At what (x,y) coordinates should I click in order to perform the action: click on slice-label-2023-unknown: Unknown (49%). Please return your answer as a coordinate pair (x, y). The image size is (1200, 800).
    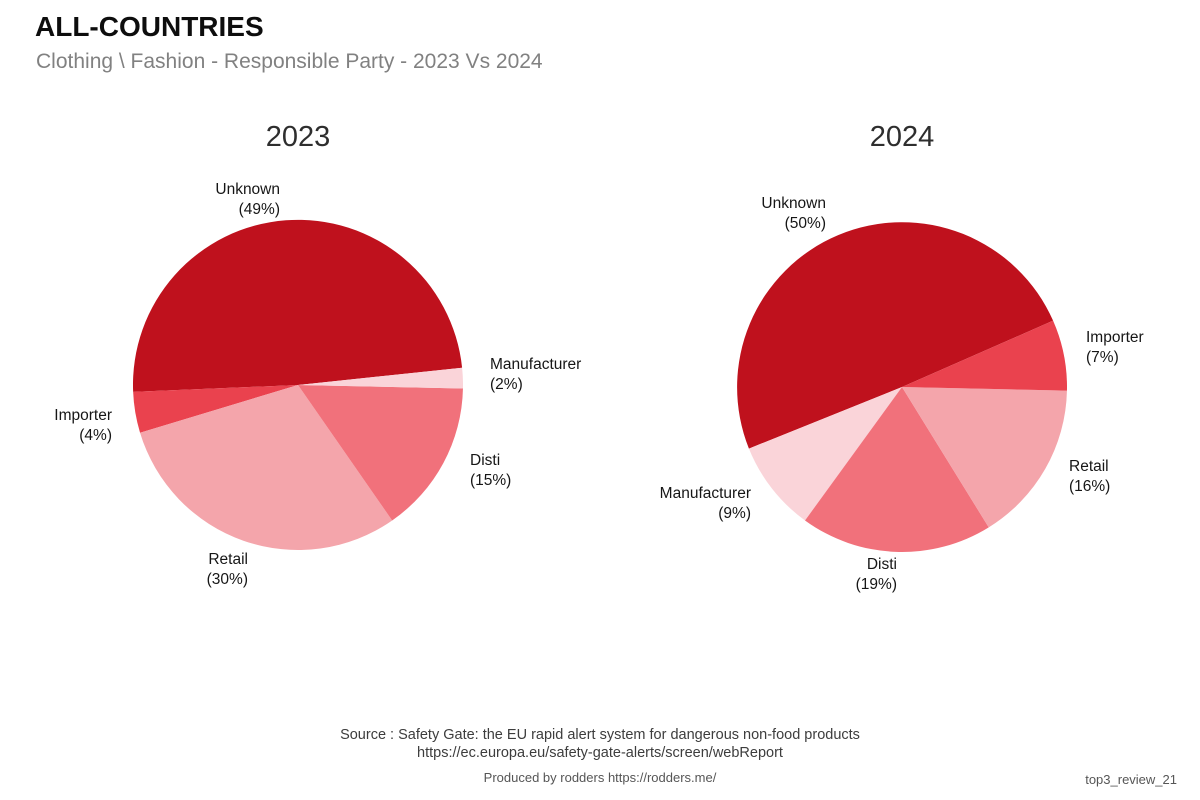
    Looking at the image, I should click on (247, 199).